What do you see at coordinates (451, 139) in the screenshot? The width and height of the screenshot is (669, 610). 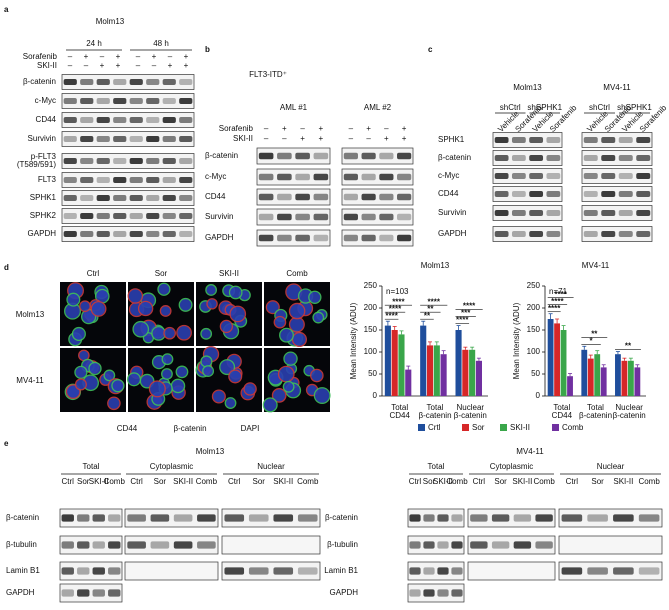 I see `row-label: SPHK1` at bounding box center [451, 139].